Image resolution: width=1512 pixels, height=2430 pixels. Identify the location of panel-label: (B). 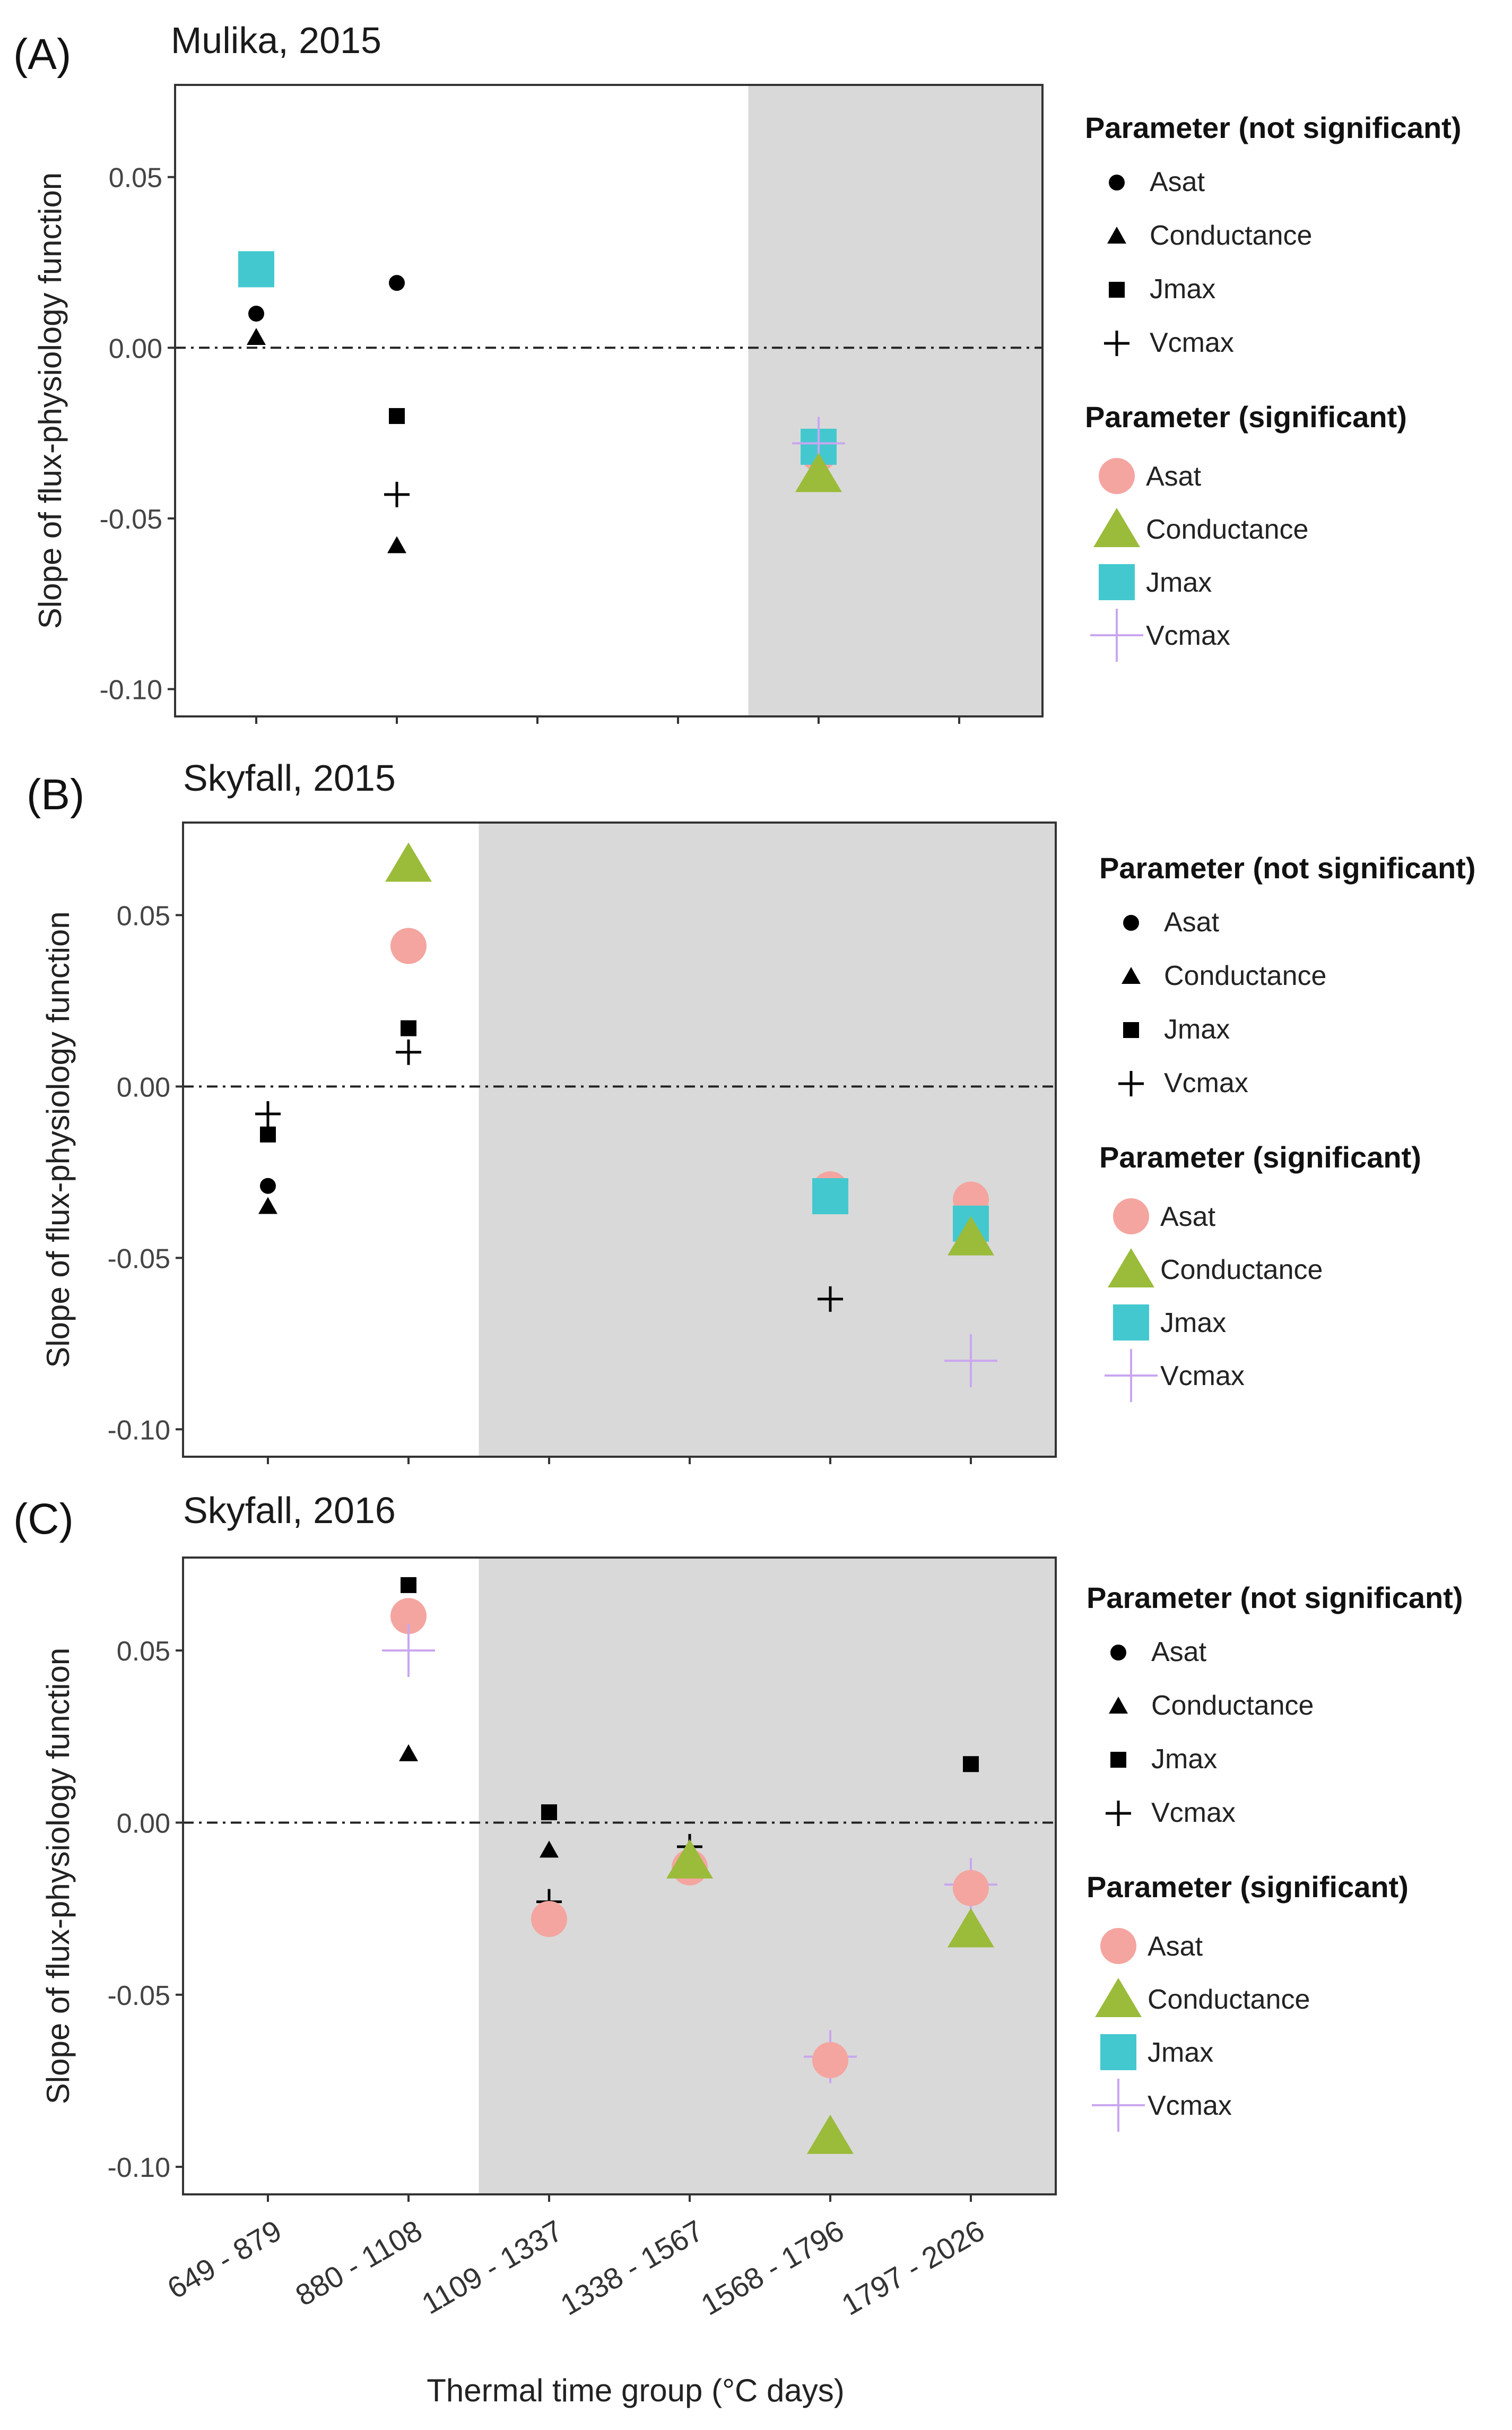
(56, 795).